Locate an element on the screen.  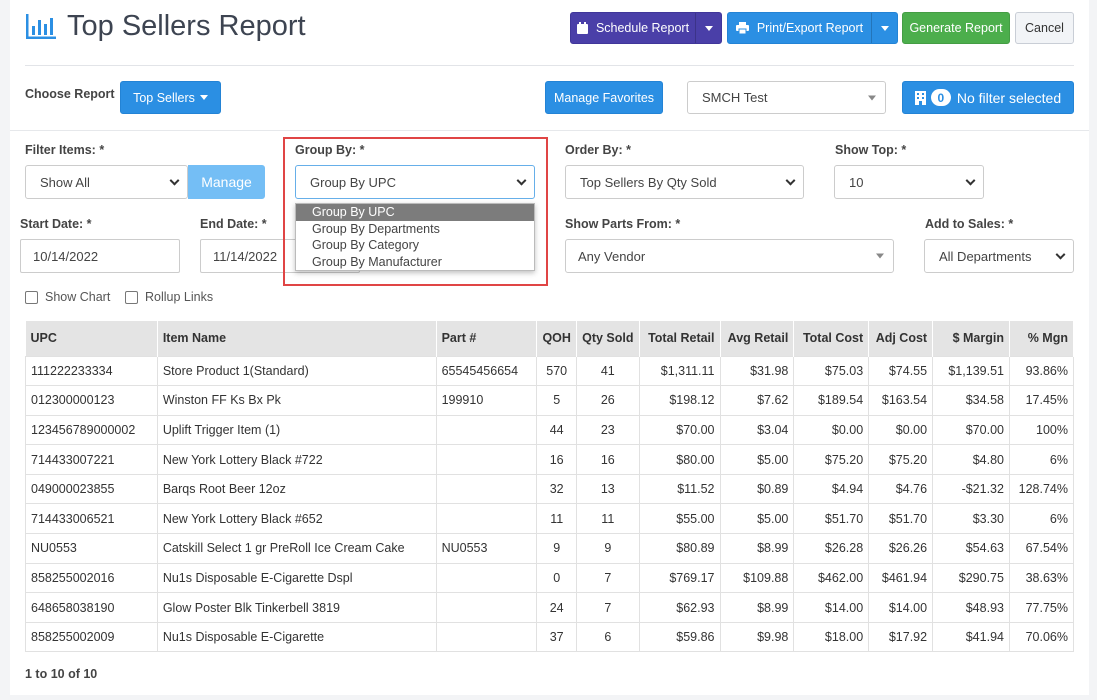
print-dropdown-toggle is located at coordinates (884, 28).